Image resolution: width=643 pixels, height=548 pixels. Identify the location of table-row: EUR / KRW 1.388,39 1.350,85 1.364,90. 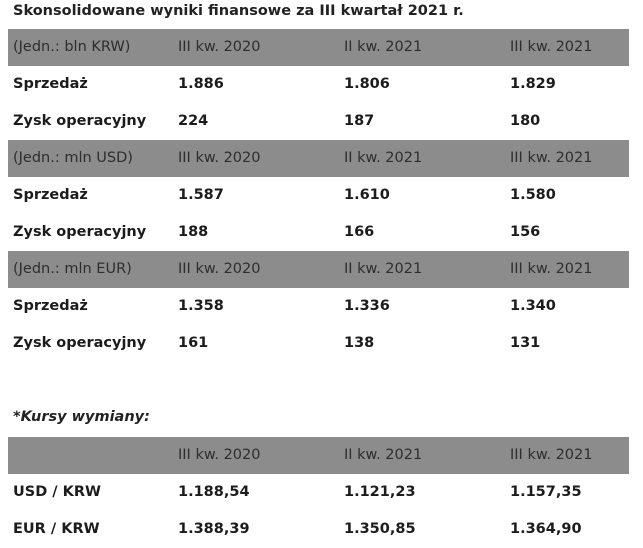
(318, 529).